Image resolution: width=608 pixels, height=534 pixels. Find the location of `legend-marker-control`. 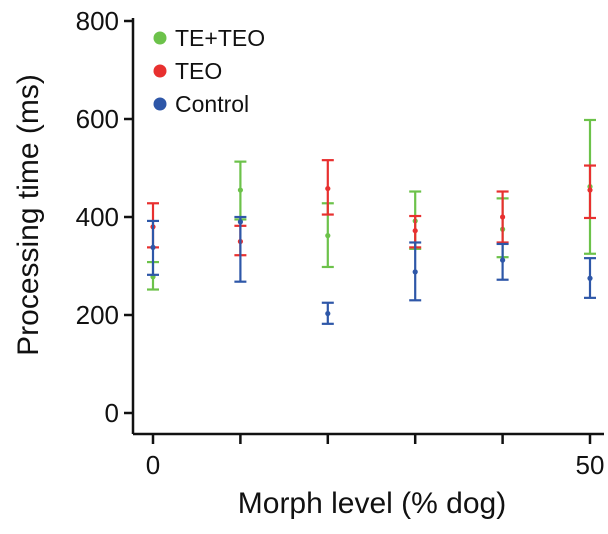

legend-marker-control is located at coordinates (160, 104).